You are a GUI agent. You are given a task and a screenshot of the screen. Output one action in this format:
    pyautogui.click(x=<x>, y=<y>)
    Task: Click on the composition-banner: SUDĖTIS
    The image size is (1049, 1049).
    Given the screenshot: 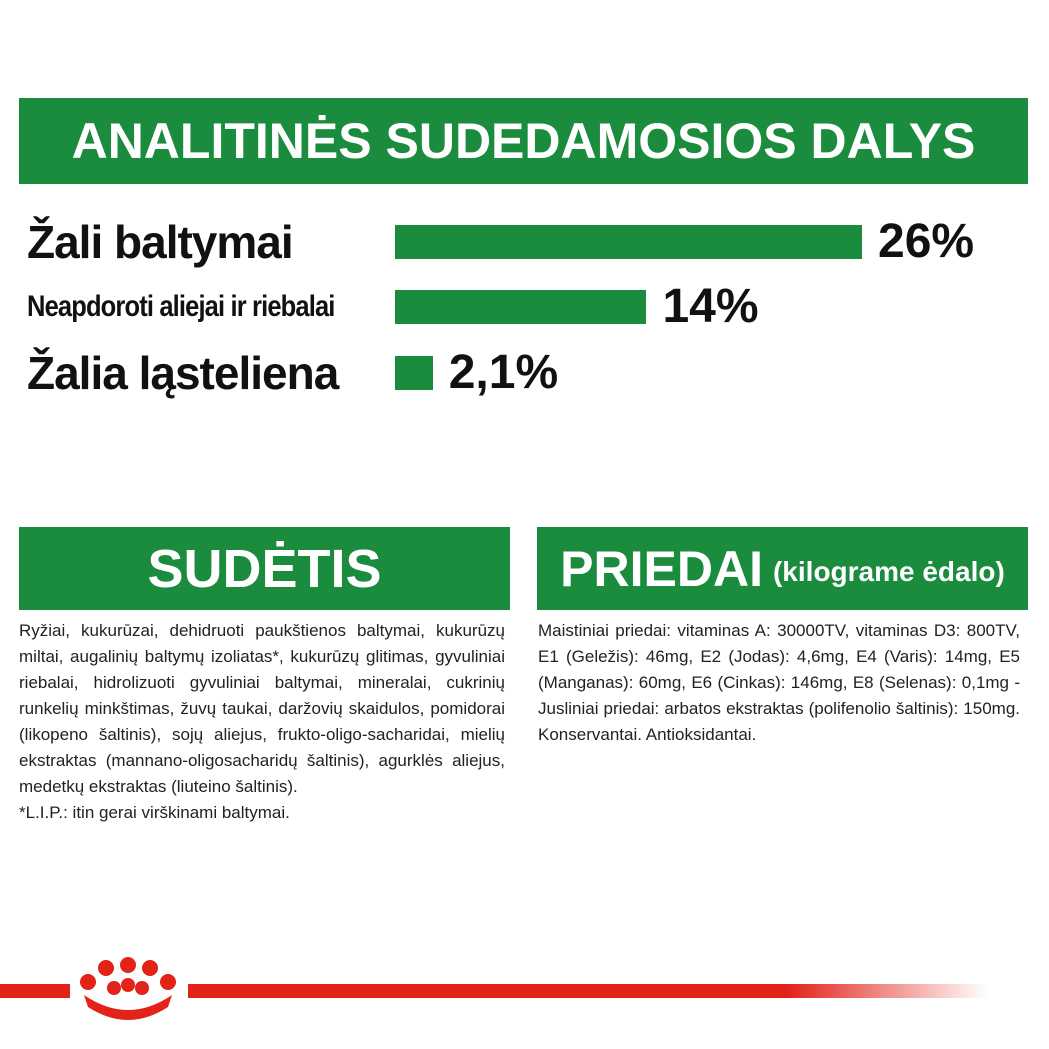 What is the action you would take?
    pyautogui.click(x=264, y=568)
    